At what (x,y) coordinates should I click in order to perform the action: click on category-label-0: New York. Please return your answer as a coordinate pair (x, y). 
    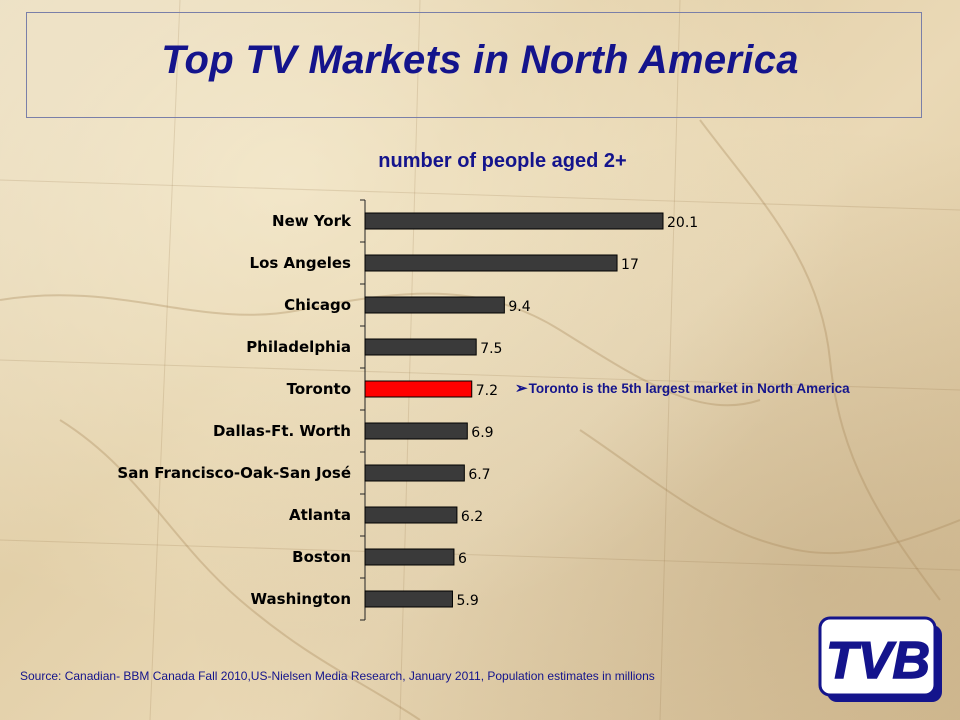
    Looking at the image, I should click on (312, 221).